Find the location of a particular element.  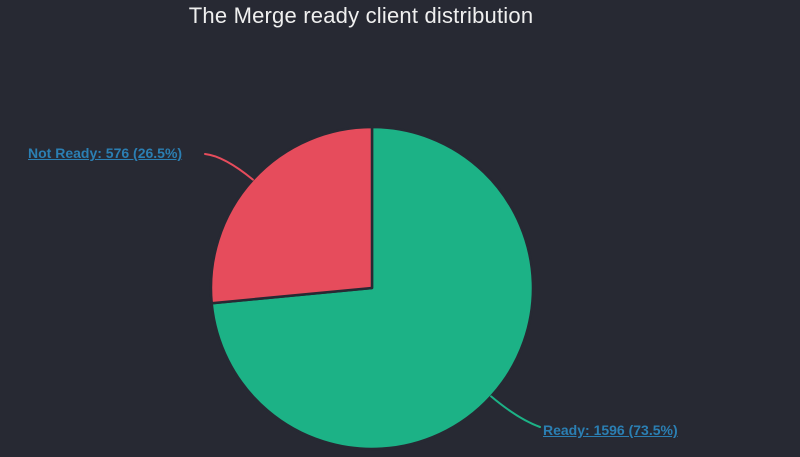

pie-slice-not-ready is located at coordinates (291, 215).